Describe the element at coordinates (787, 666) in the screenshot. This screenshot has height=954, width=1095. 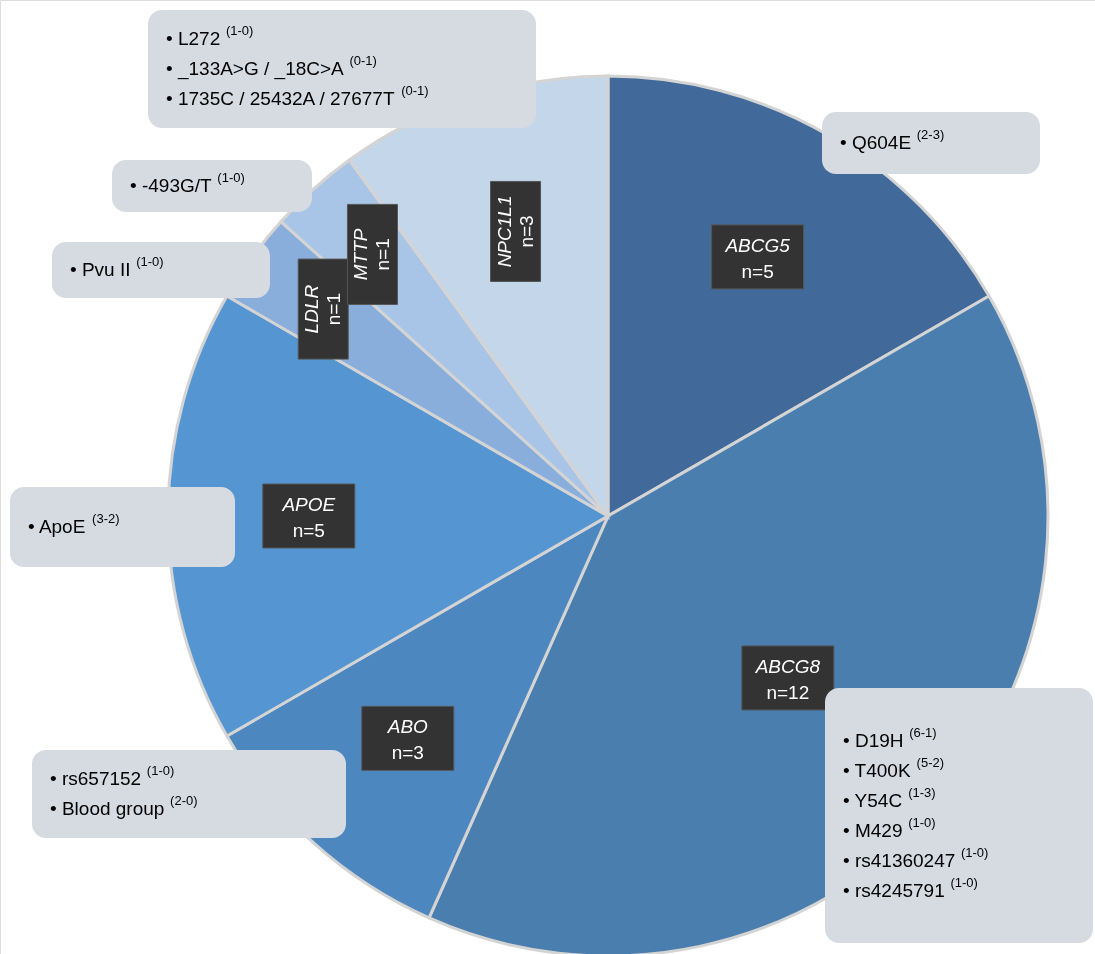
I see `slice-label: ABCG8` at that location.